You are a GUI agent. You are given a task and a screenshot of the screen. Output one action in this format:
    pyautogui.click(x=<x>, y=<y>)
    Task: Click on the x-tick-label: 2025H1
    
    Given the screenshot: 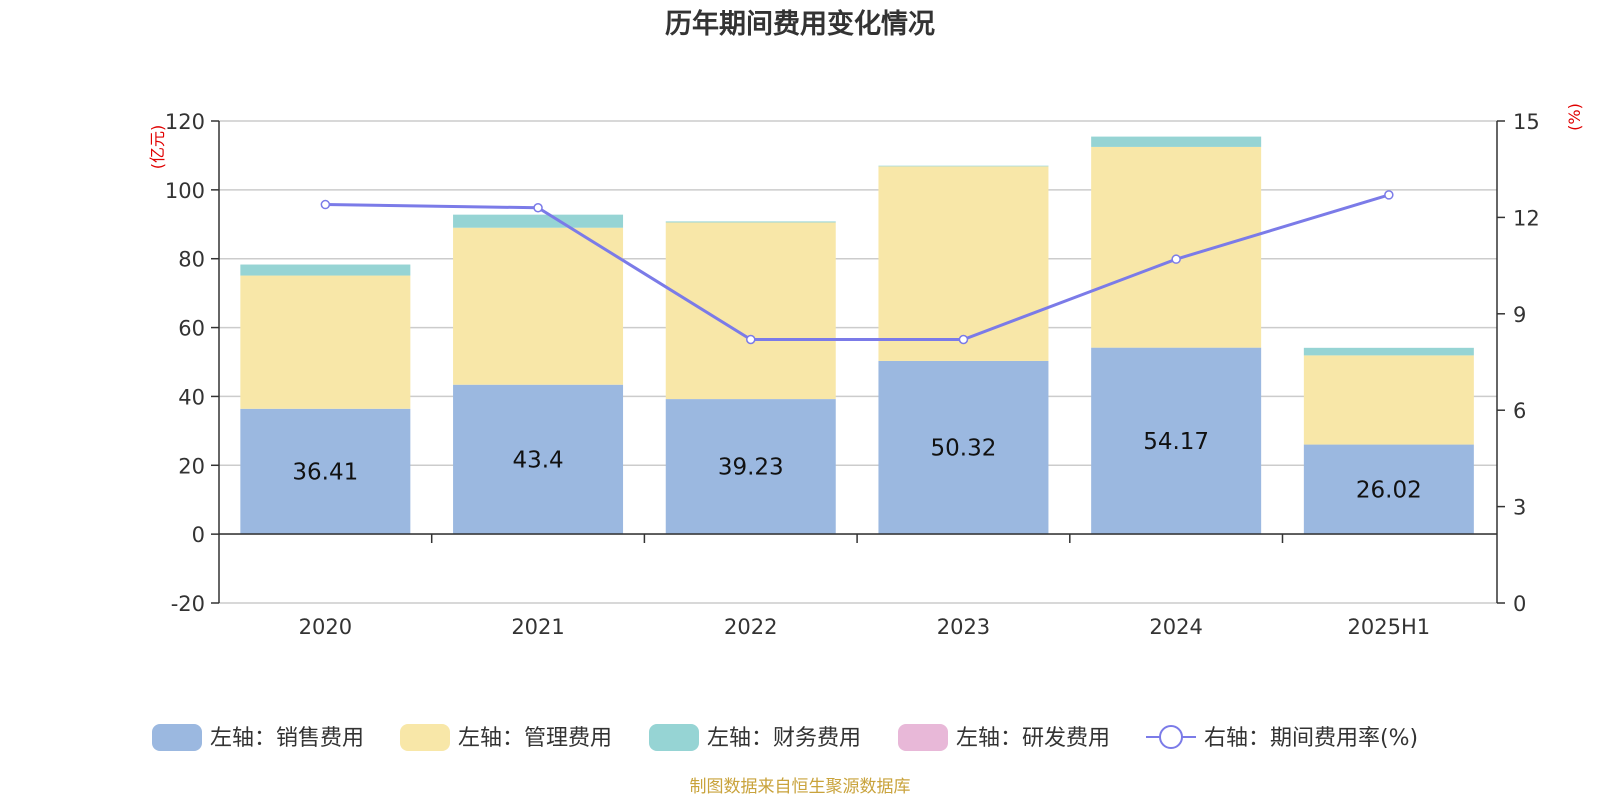 What is the action you would take?
    pyautogui.click(x=1389, y=627)
    